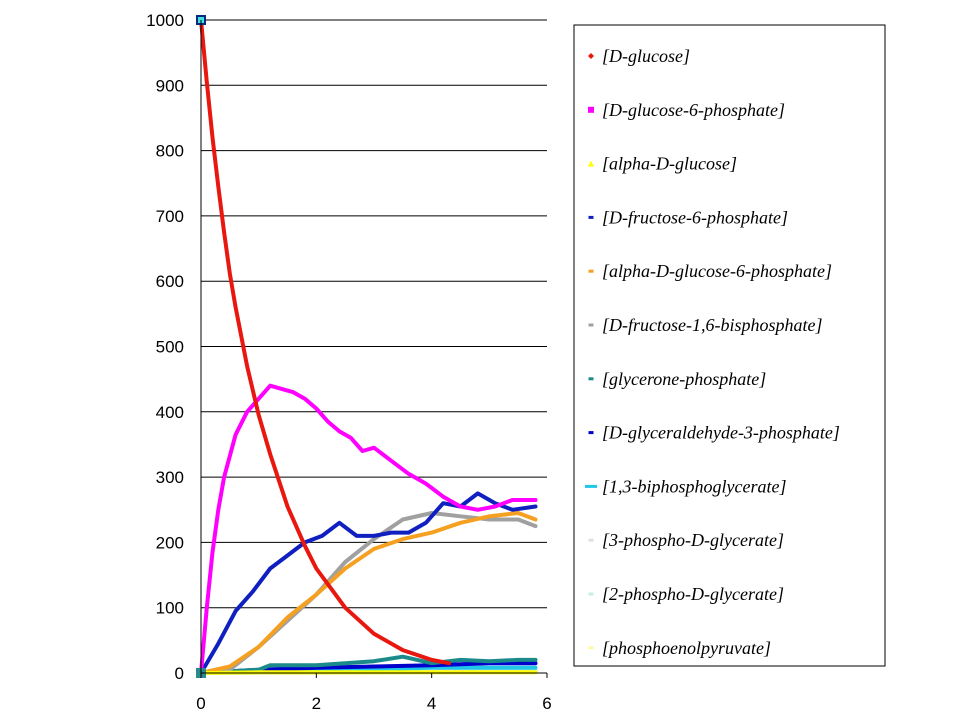 The image size is (960, 720). I want to click on legend-swatch-2-phospho-d-glycerate, so click(591, 594).